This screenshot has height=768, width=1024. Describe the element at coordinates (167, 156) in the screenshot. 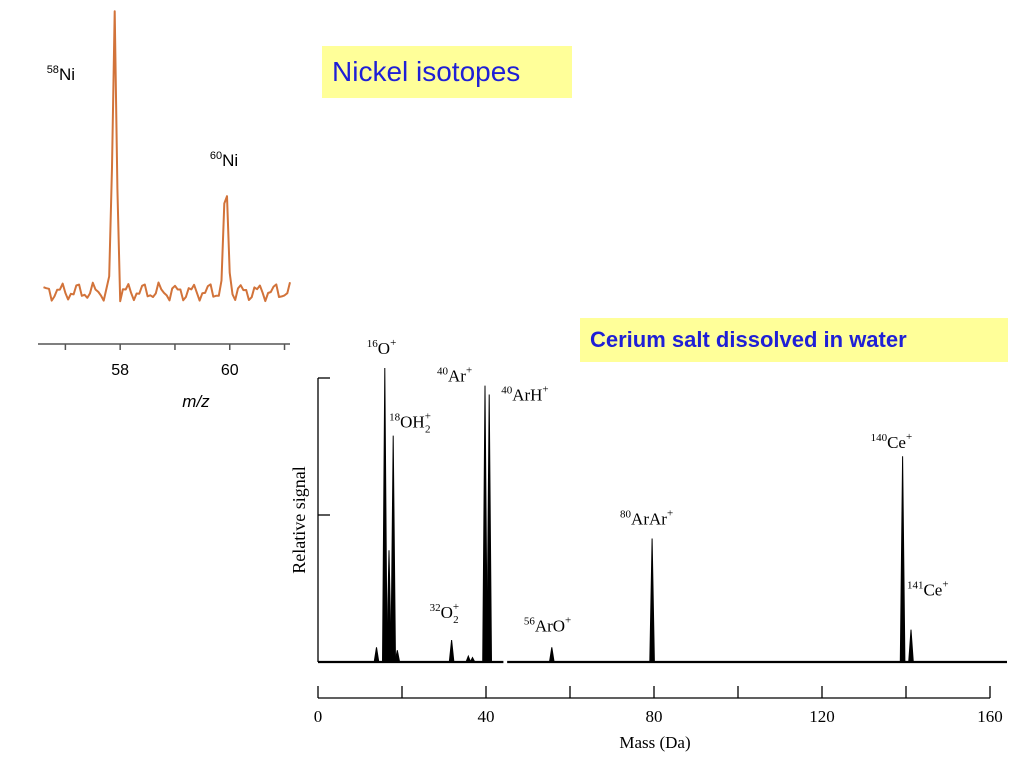

I see `nickel-series-line` at that location.